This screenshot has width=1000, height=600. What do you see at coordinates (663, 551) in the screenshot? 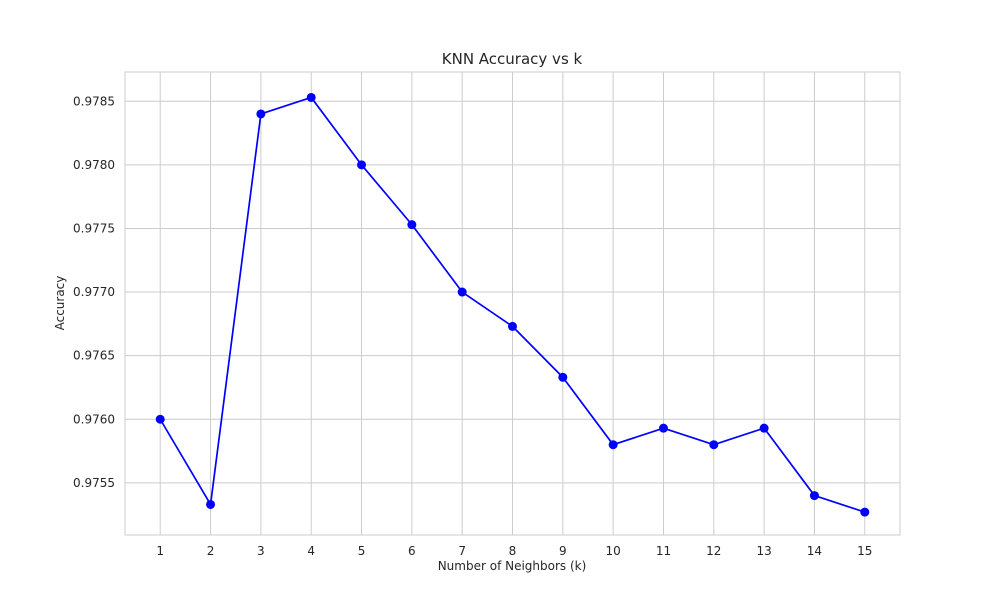
I see `x-tick-label: 11` at bounding box center [663, 551].